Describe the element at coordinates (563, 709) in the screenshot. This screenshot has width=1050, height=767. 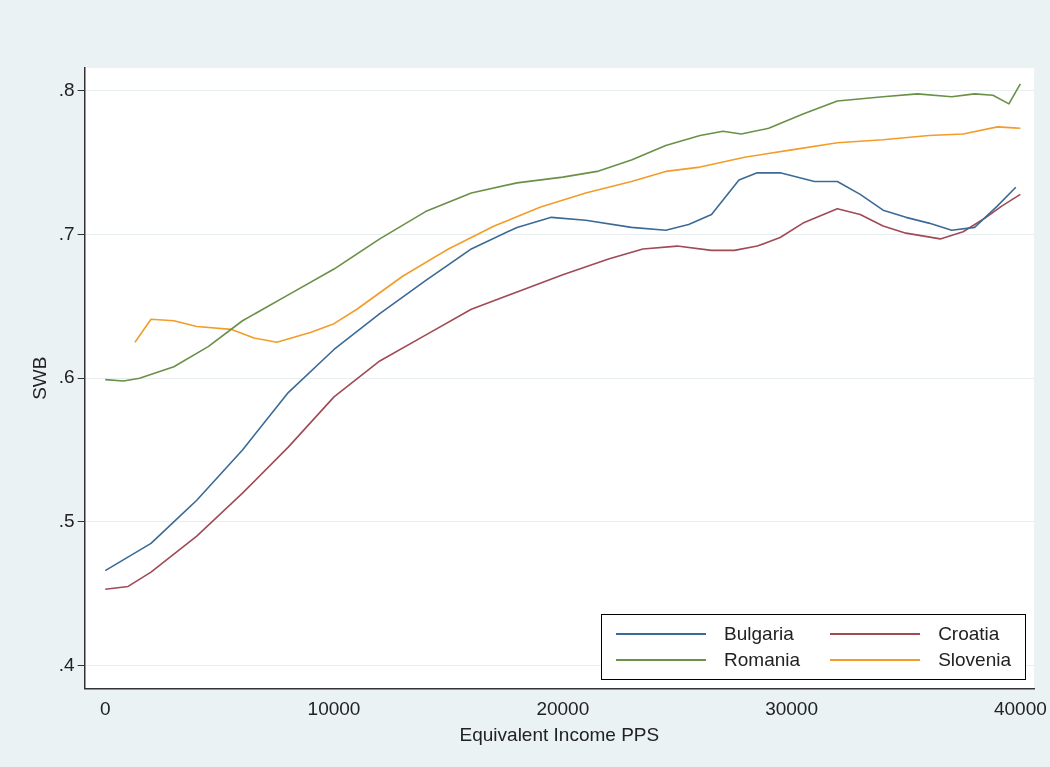
I see `x-tick-label: 20000` at that location.